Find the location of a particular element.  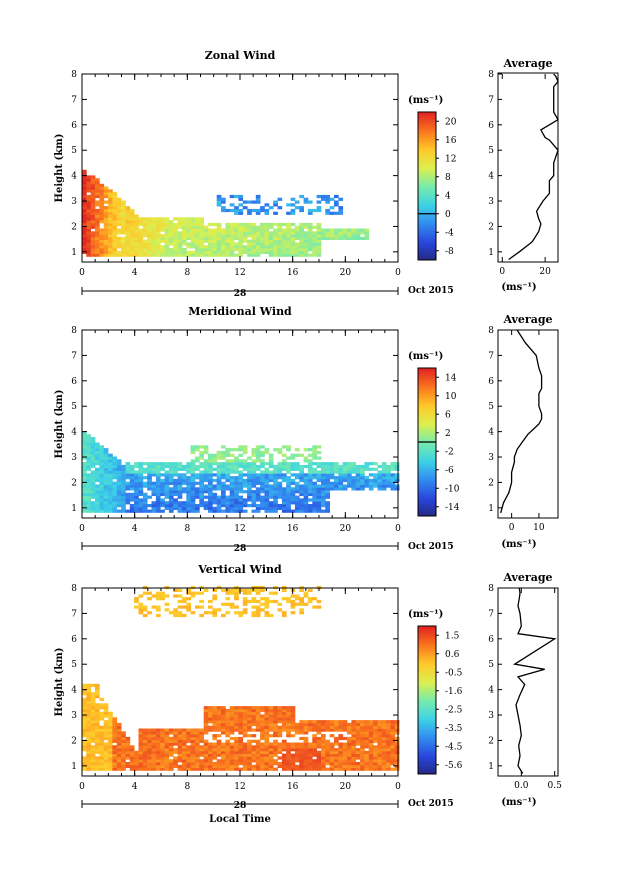

colorbar: 1.50.6-0.5-1.6-2.5-3.5-4.5-5.6 is located at coordinates (440, 700).